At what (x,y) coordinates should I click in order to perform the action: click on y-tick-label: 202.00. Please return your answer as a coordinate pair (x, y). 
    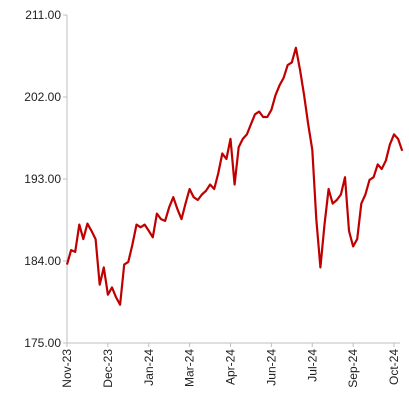
    Looking at the image, I should click on (42, 97).